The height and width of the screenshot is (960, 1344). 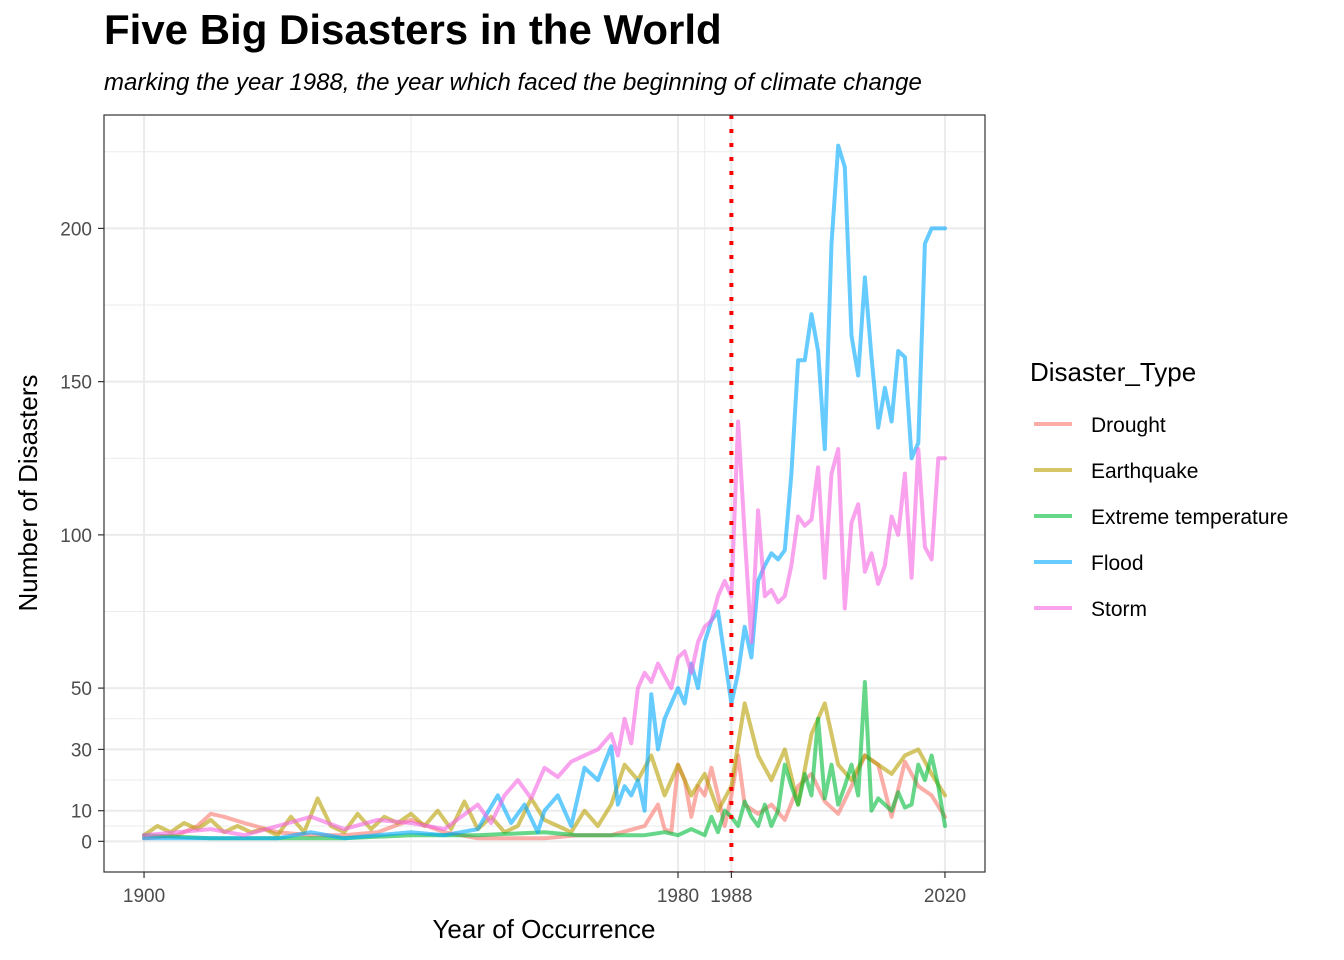 I want to click on y-tick-label: 10, so click(x=81, y=812).